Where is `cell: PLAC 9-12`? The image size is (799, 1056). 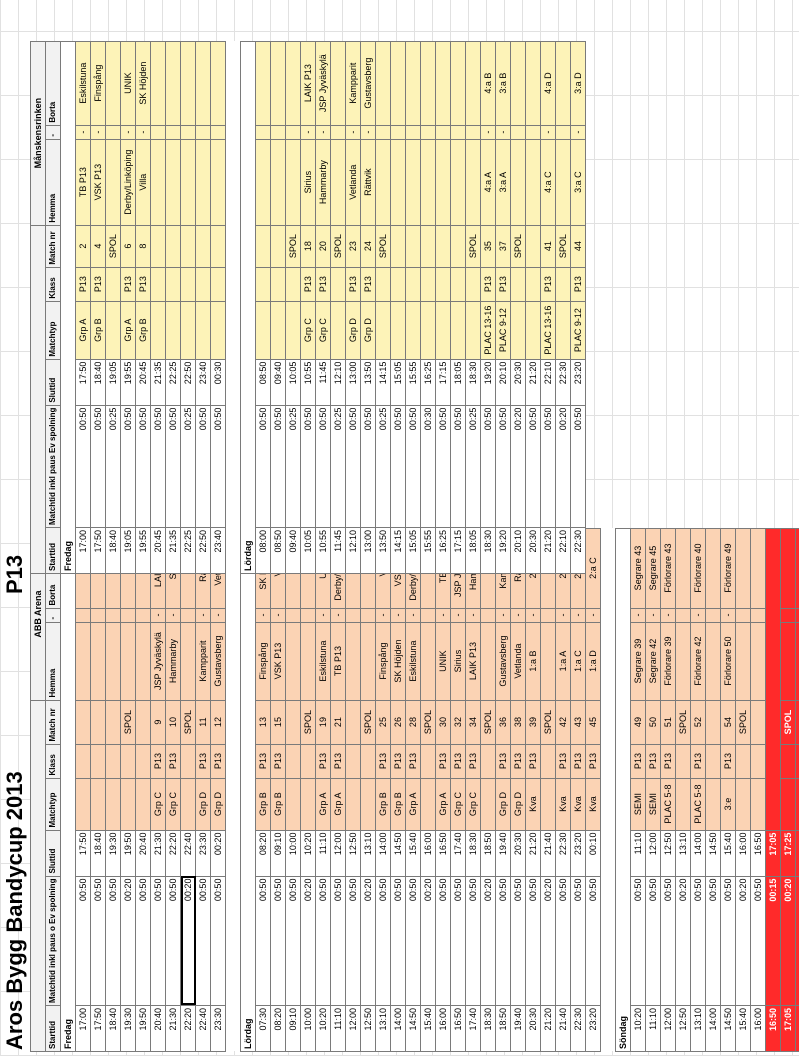 cell: PLAC 9-12 is located at coordinates (503, 330).